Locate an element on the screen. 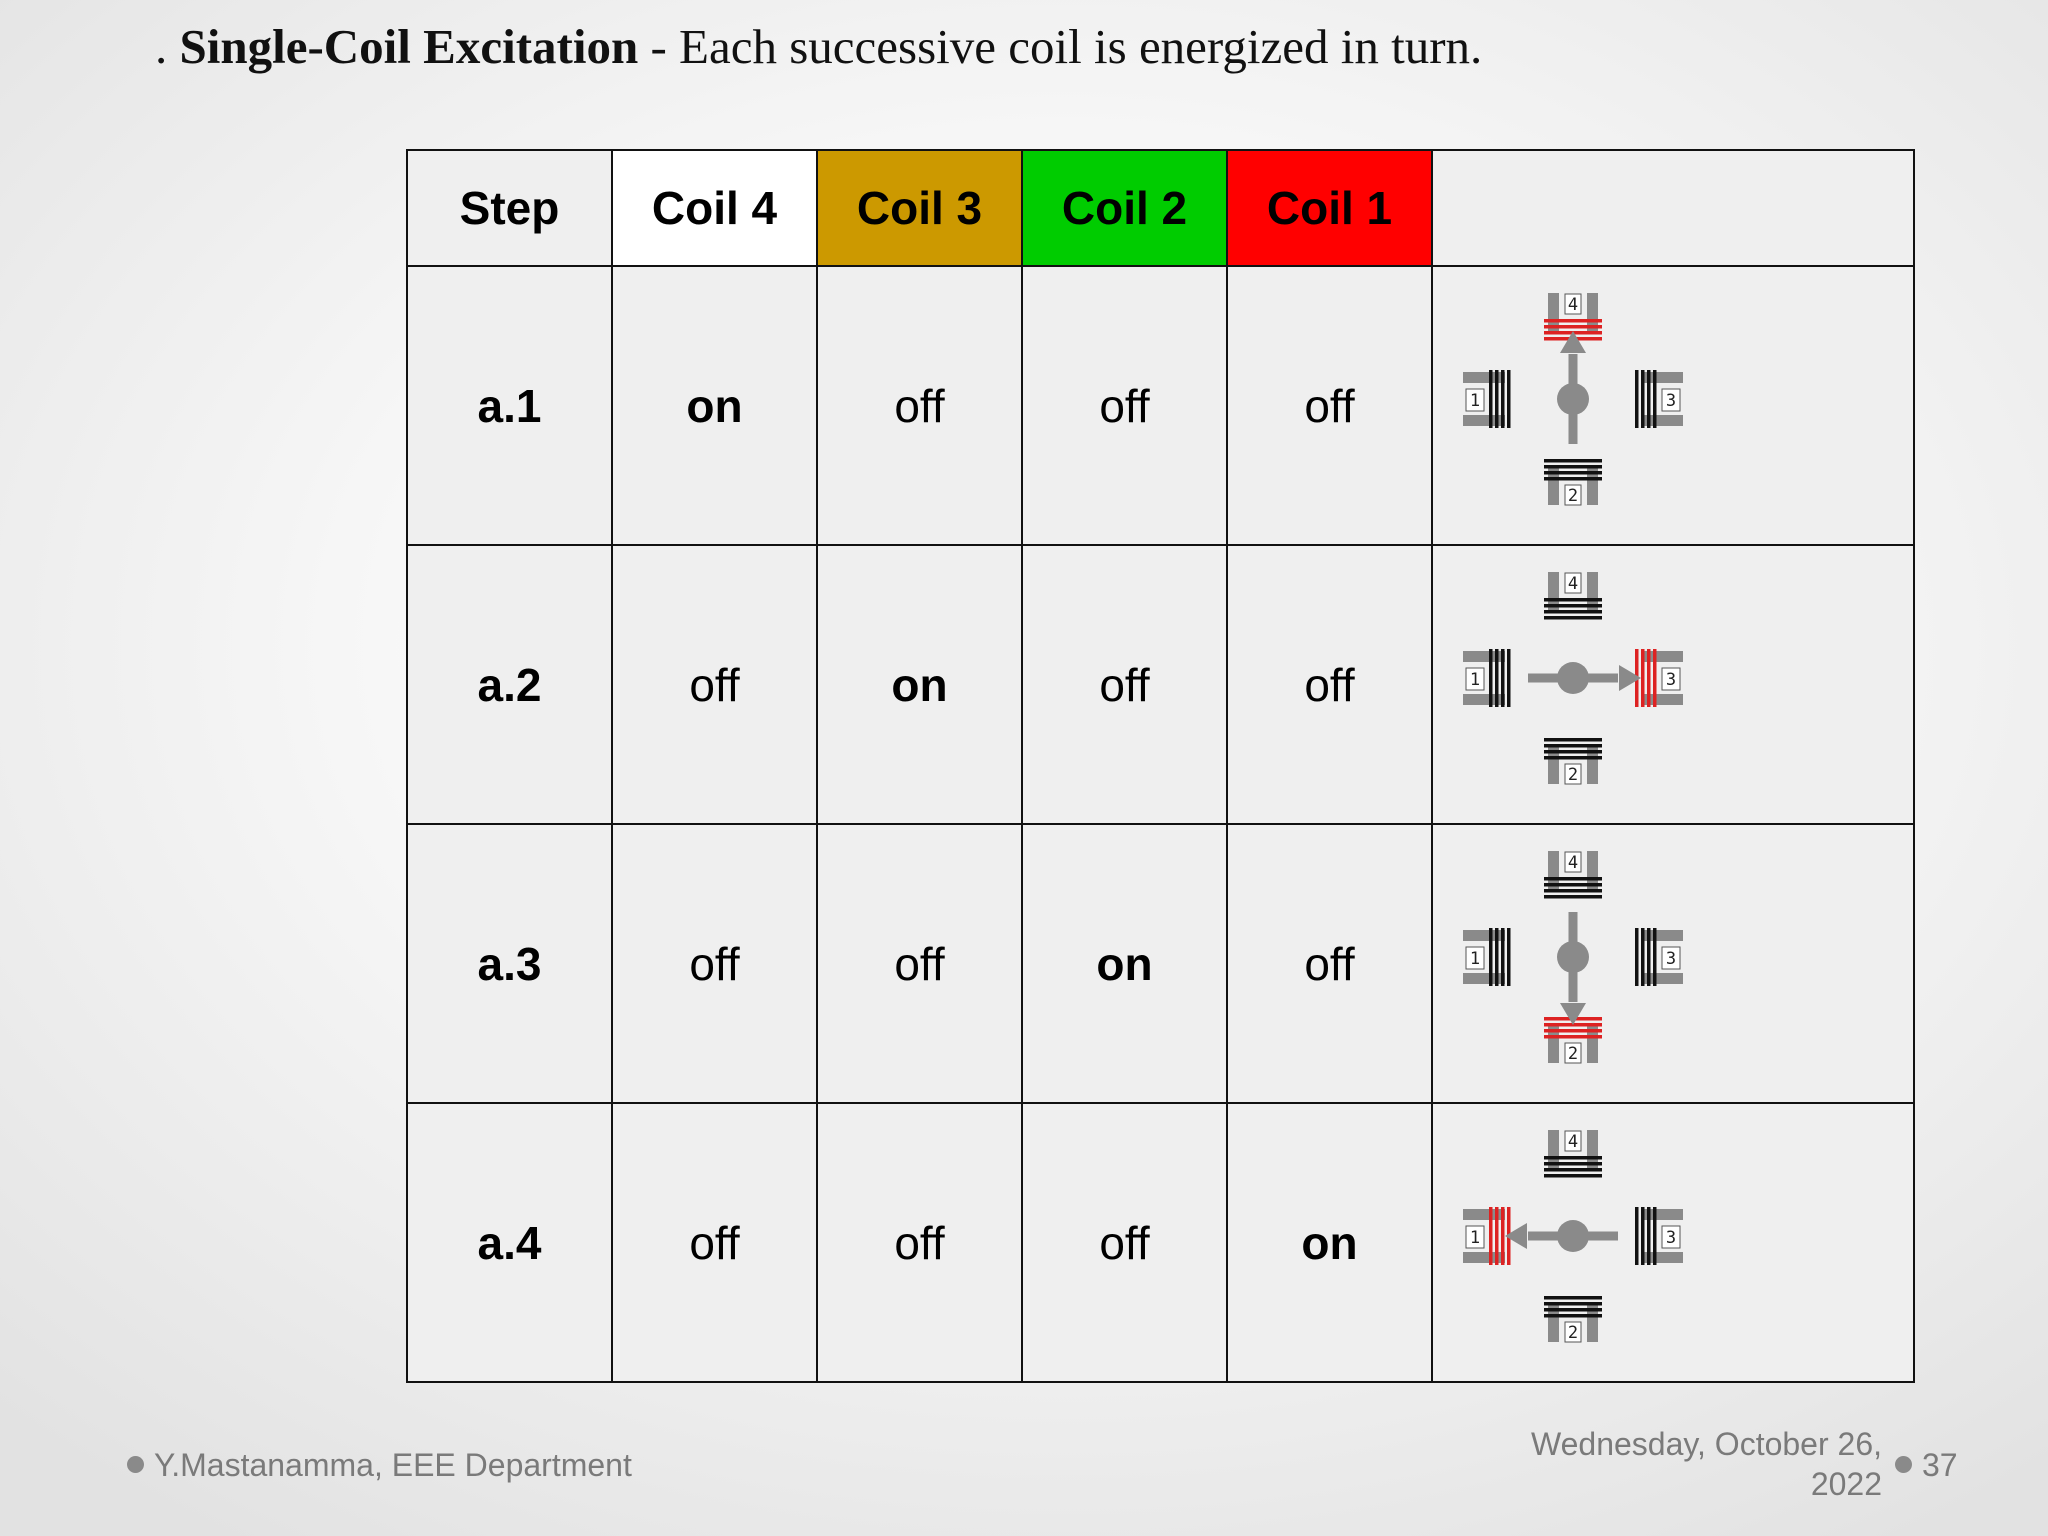 The width and height of the screenshot is (2048, 1536). coil-label: 4 is located at coordinates (1573, 1142).